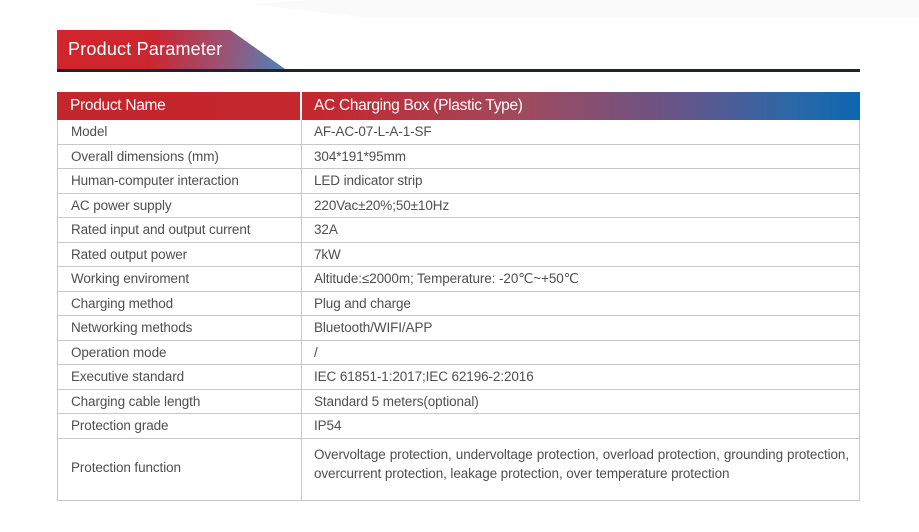 The width and height of the screenshot is (919, 532). Describe the element at coordinates (180, 156) in the screenshot. I see `row-label: Overall dimensions (mm)` at that location.